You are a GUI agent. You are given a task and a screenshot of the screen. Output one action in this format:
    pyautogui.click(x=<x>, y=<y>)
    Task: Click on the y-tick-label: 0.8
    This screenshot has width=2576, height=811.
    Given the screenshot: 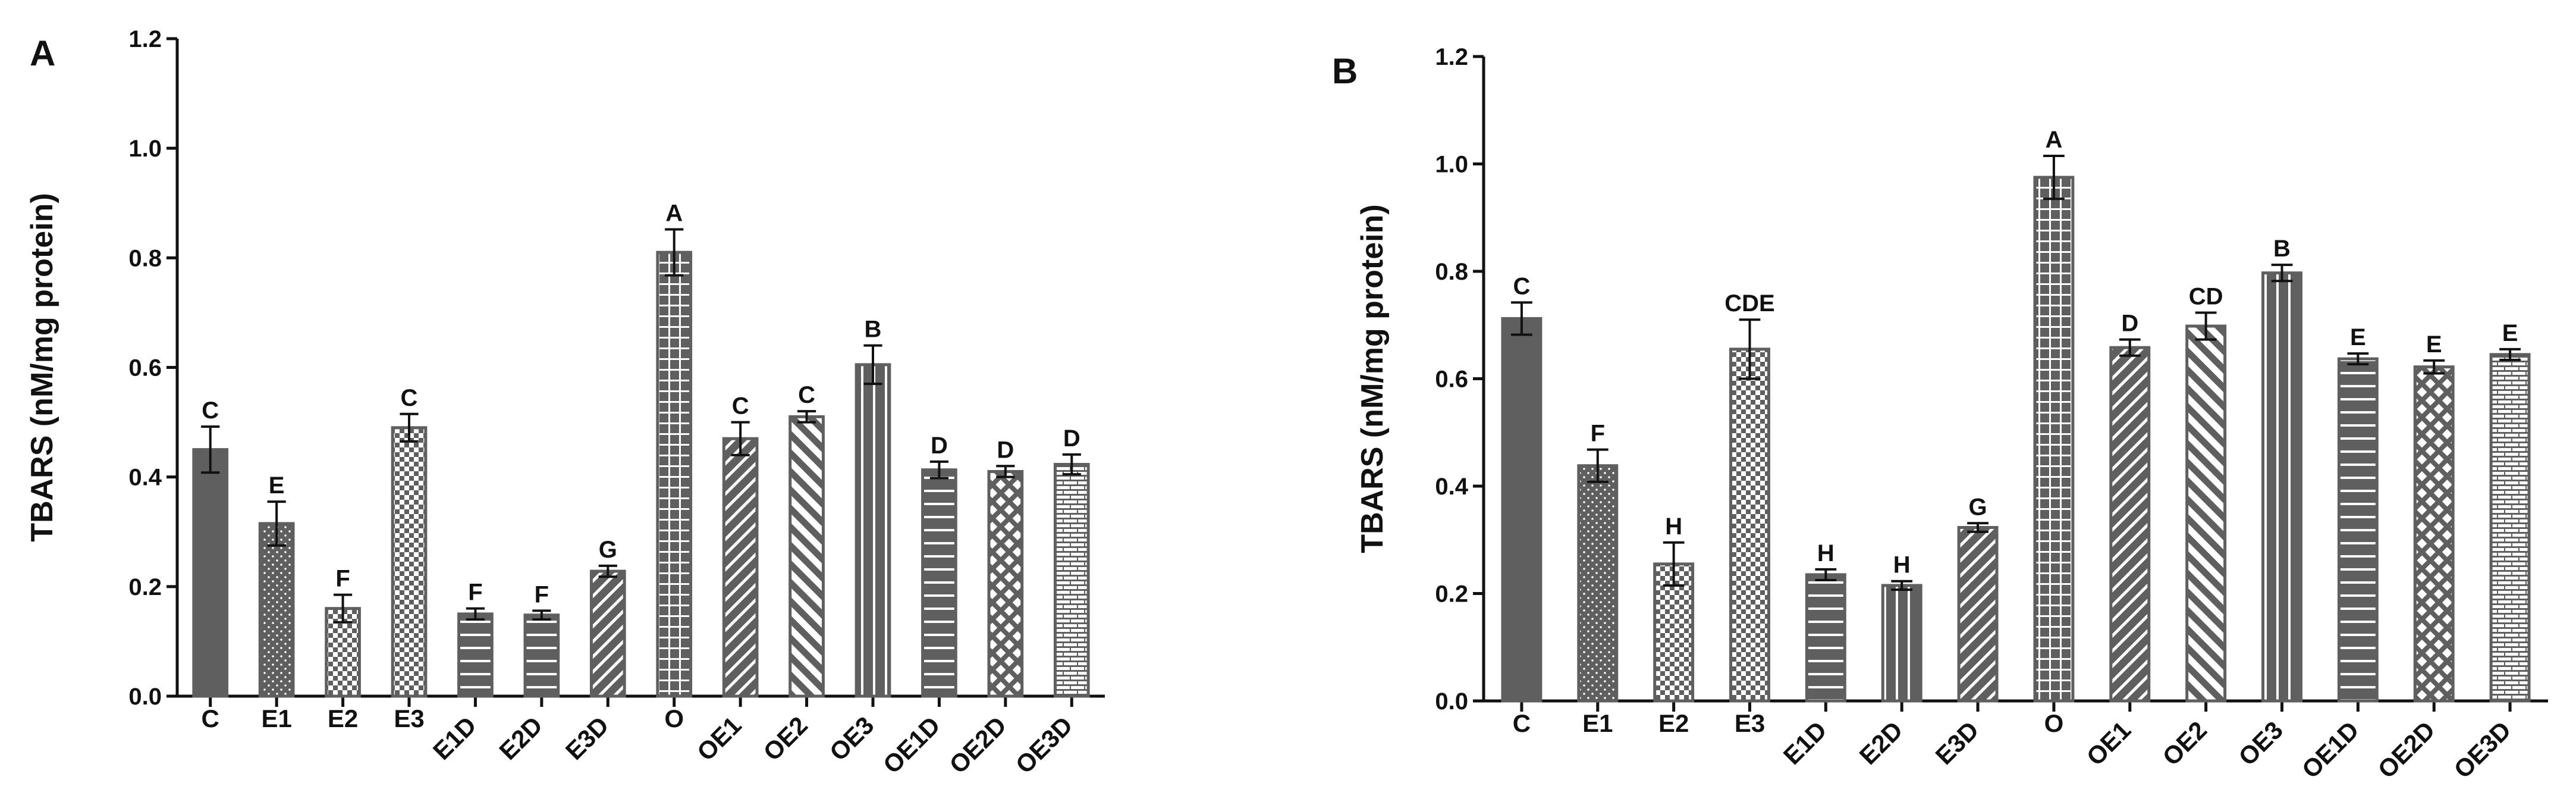 What is the action you would take?
    pyautogui.click(x=145, y=258)
    